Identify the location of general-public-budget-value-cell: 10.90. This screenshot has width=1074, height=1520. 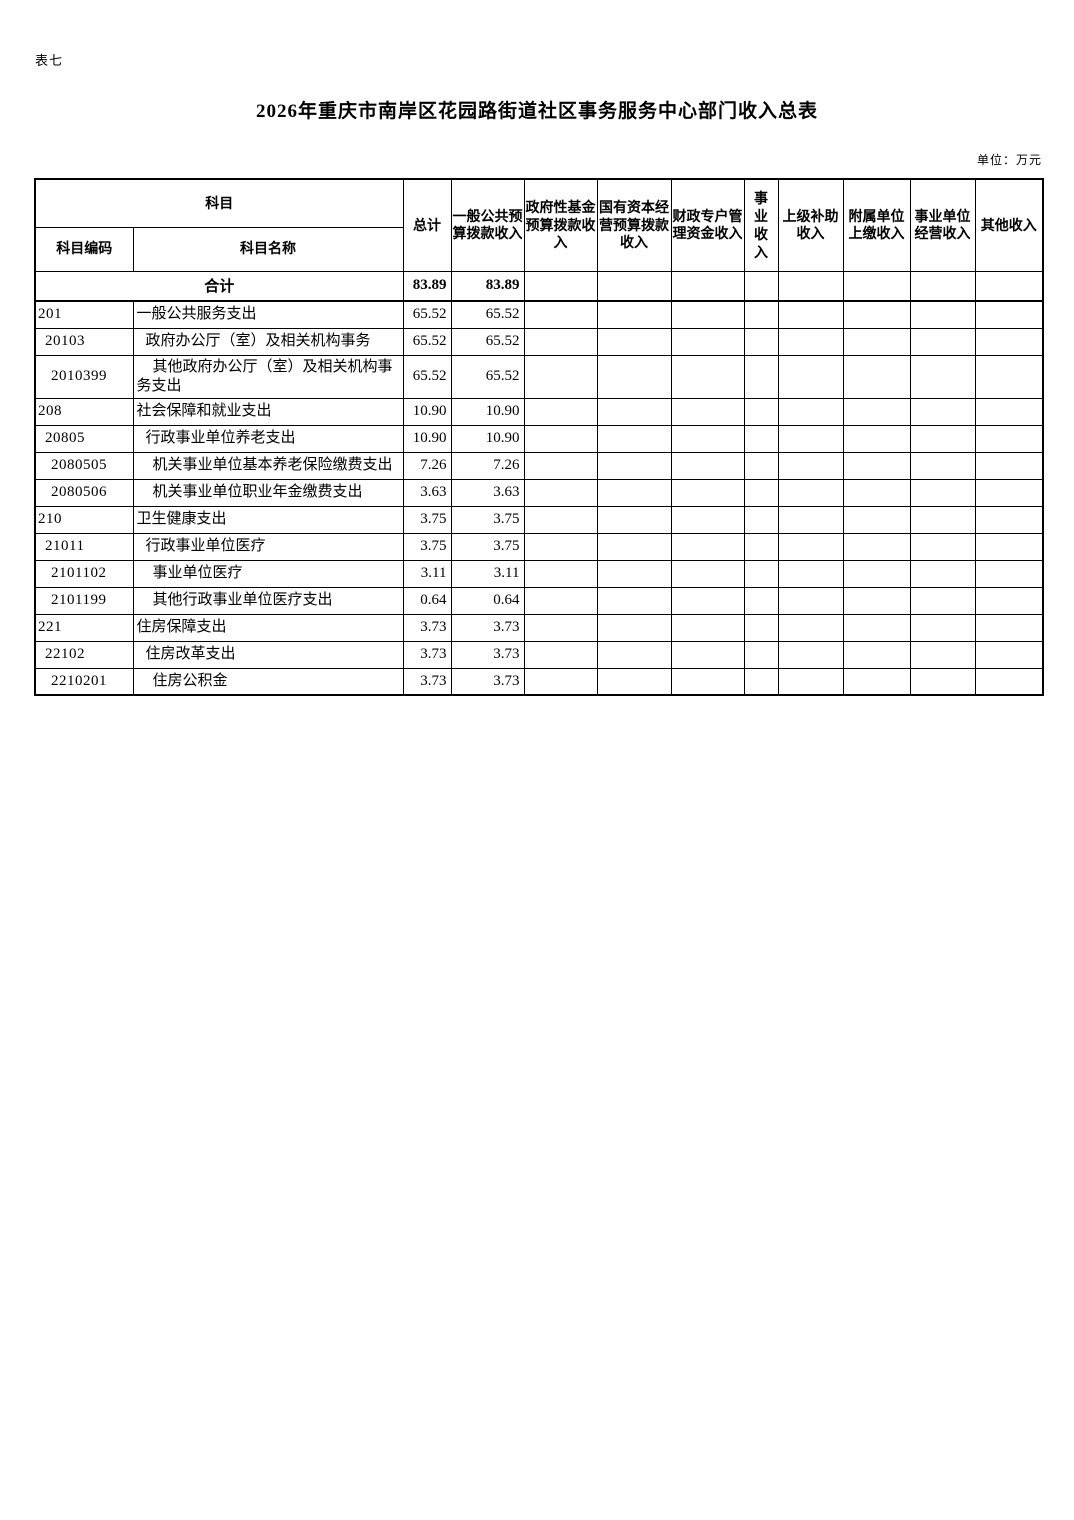
(487, 411).